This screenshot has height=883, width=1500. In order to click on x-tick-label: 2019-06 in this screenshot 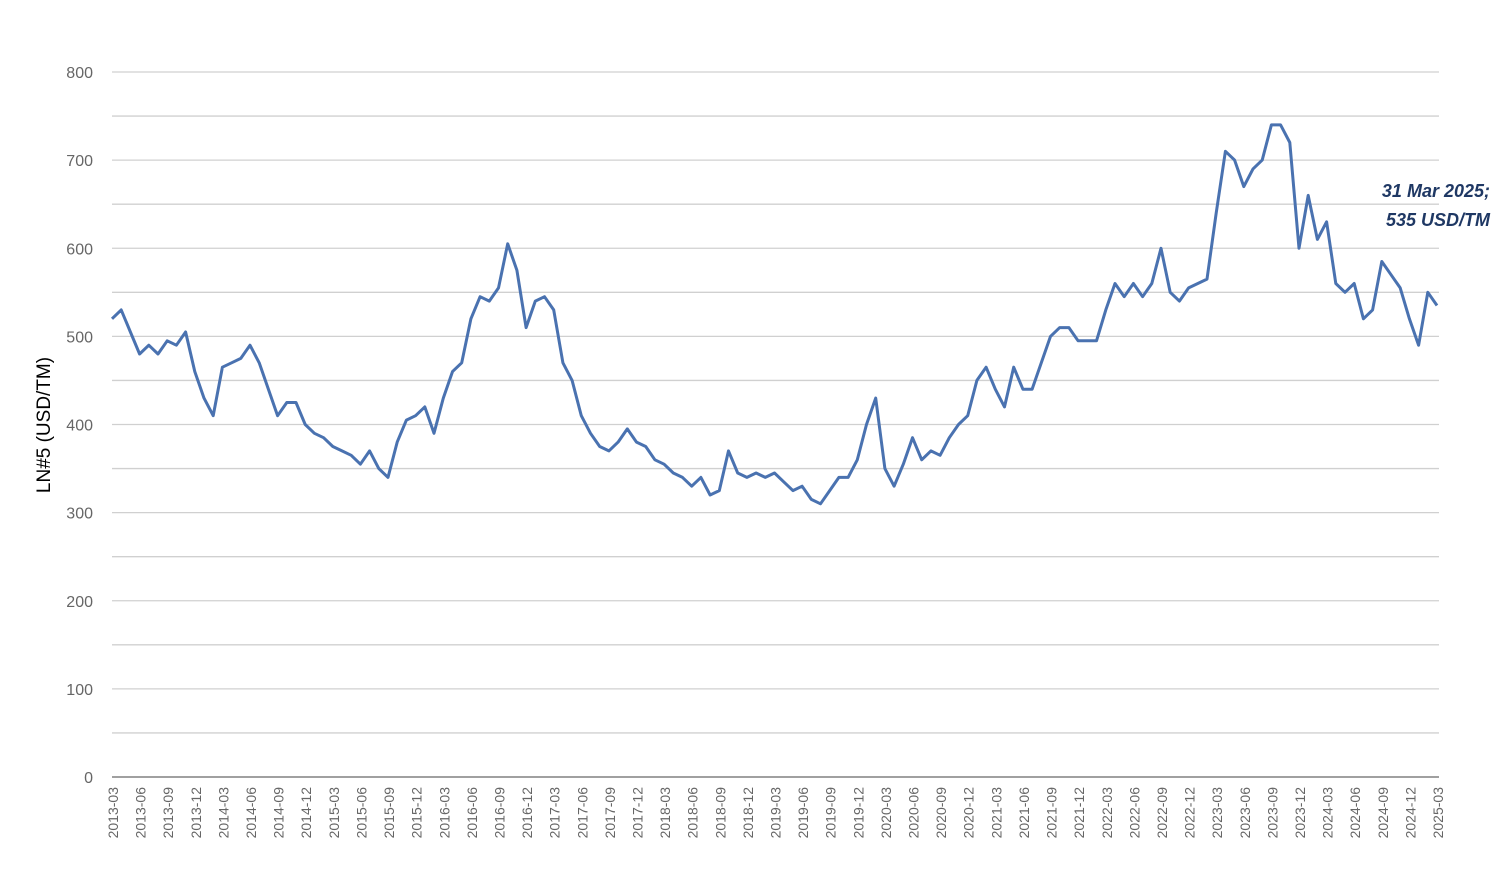, I will do `click(803, 813)`.